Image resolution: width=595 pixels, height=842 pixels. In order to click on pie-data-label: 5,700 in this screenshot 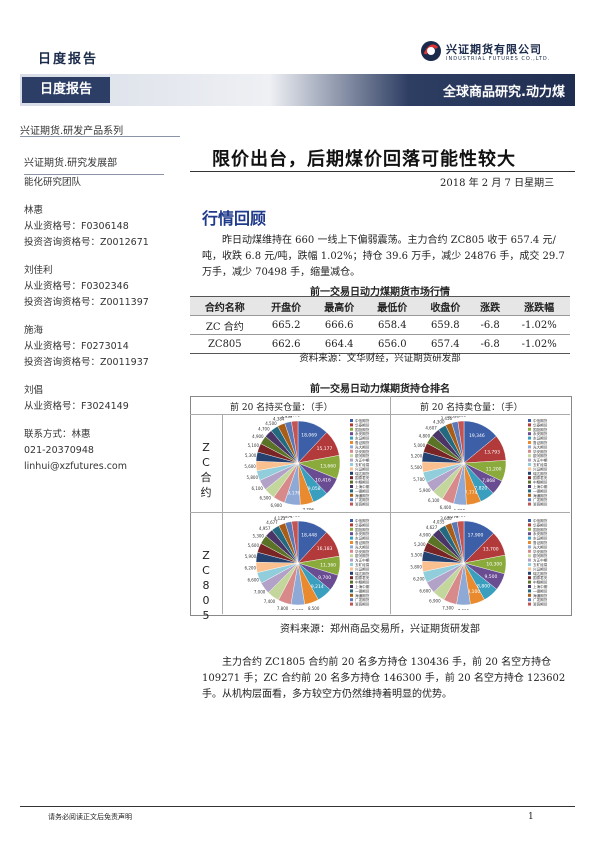, I will do `click(419, 479)`.